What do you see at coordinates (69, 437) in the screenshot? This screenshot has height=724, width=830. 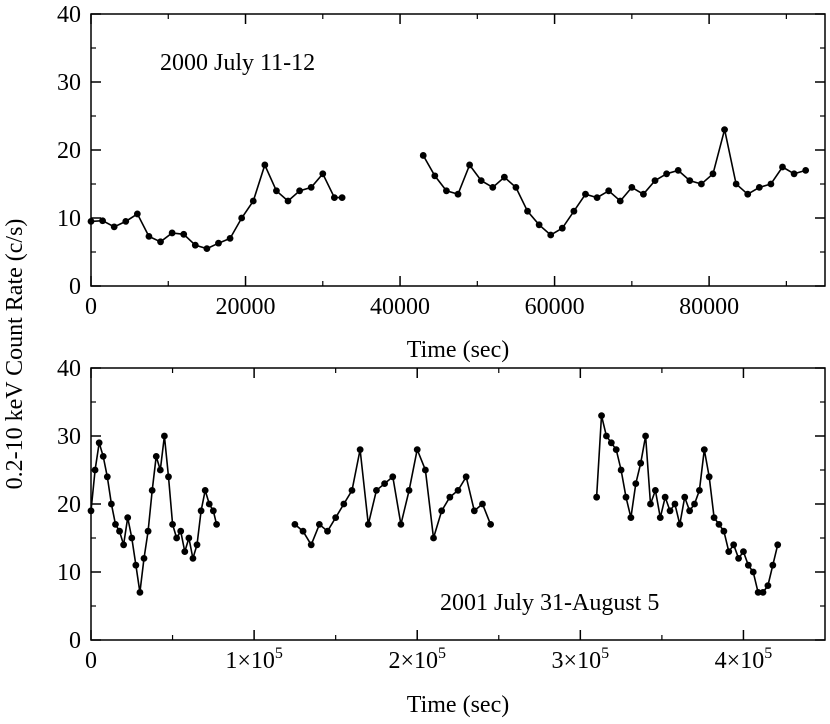 I see `bottom-y-tick-label: 30` at bounding box center [69, 437].